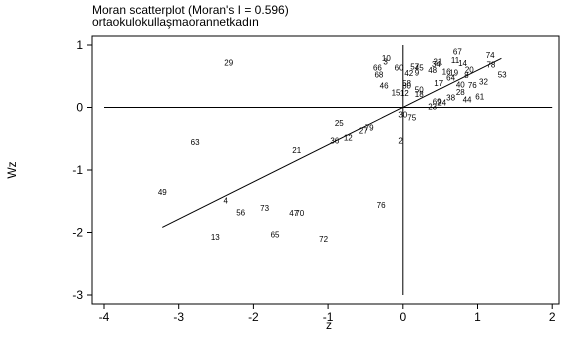 This screenshot has width=566, height=337. I want to click on point-label: 69, so click(437, 101).